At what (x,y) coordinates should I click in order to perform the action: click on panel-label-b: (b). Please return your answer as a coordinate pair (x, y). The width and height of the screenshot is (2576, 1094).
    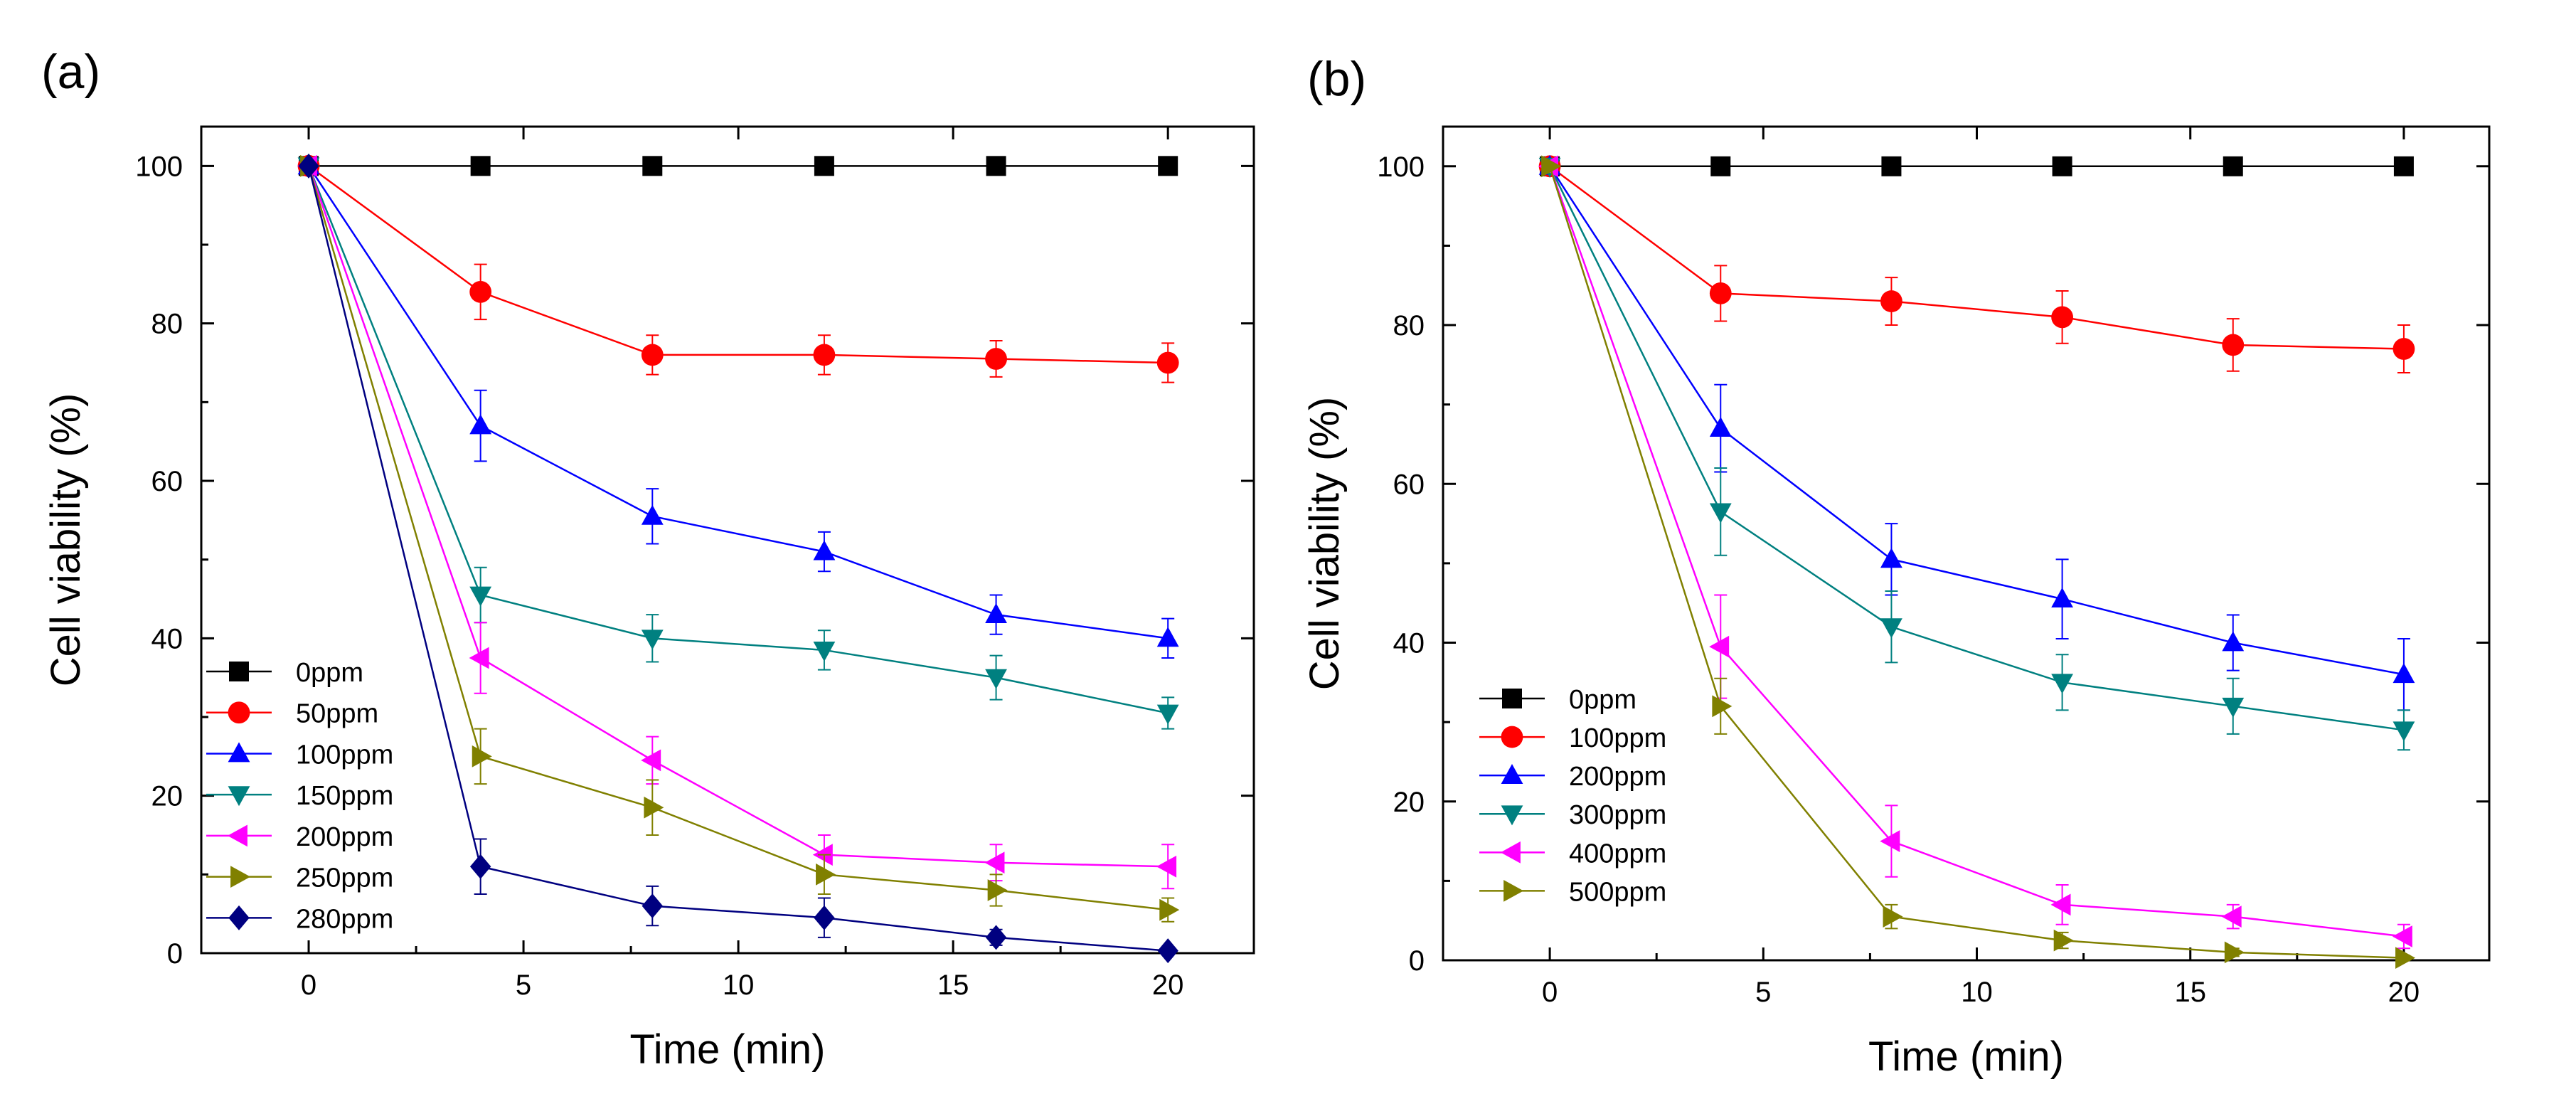
    Looking at the image, I should click on (1337, 79).